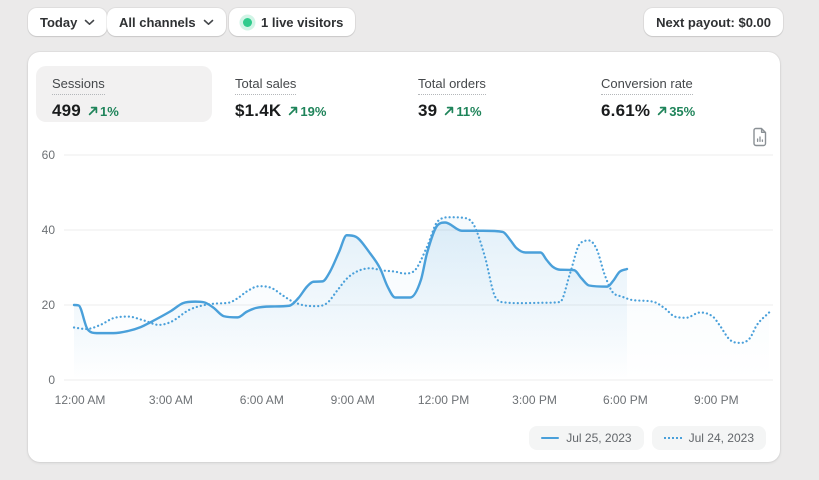 Image resolution: width=819 pixels, height=480 pixels. What do you see at coordinates (443, 400) in the screenshot?
I see `x-axis-label: 12:00 PM` at bounding box center [443, 400].